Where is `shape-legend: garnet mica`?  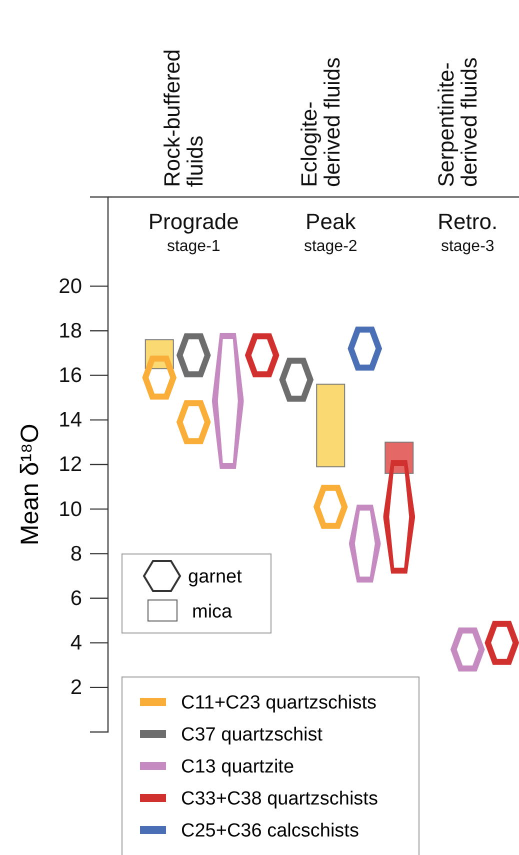
shape-legend: garnet mica is located at coordinates (197, 594).